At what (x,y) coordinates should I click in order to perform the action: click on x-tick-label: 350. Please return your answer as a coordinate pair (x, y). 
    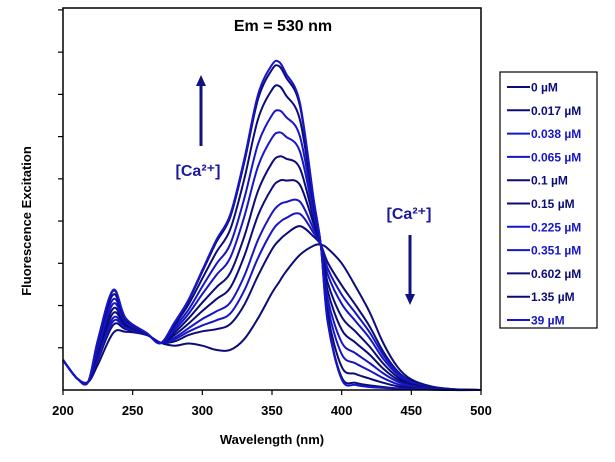
    Looking at the image, I should click on (272, 410).